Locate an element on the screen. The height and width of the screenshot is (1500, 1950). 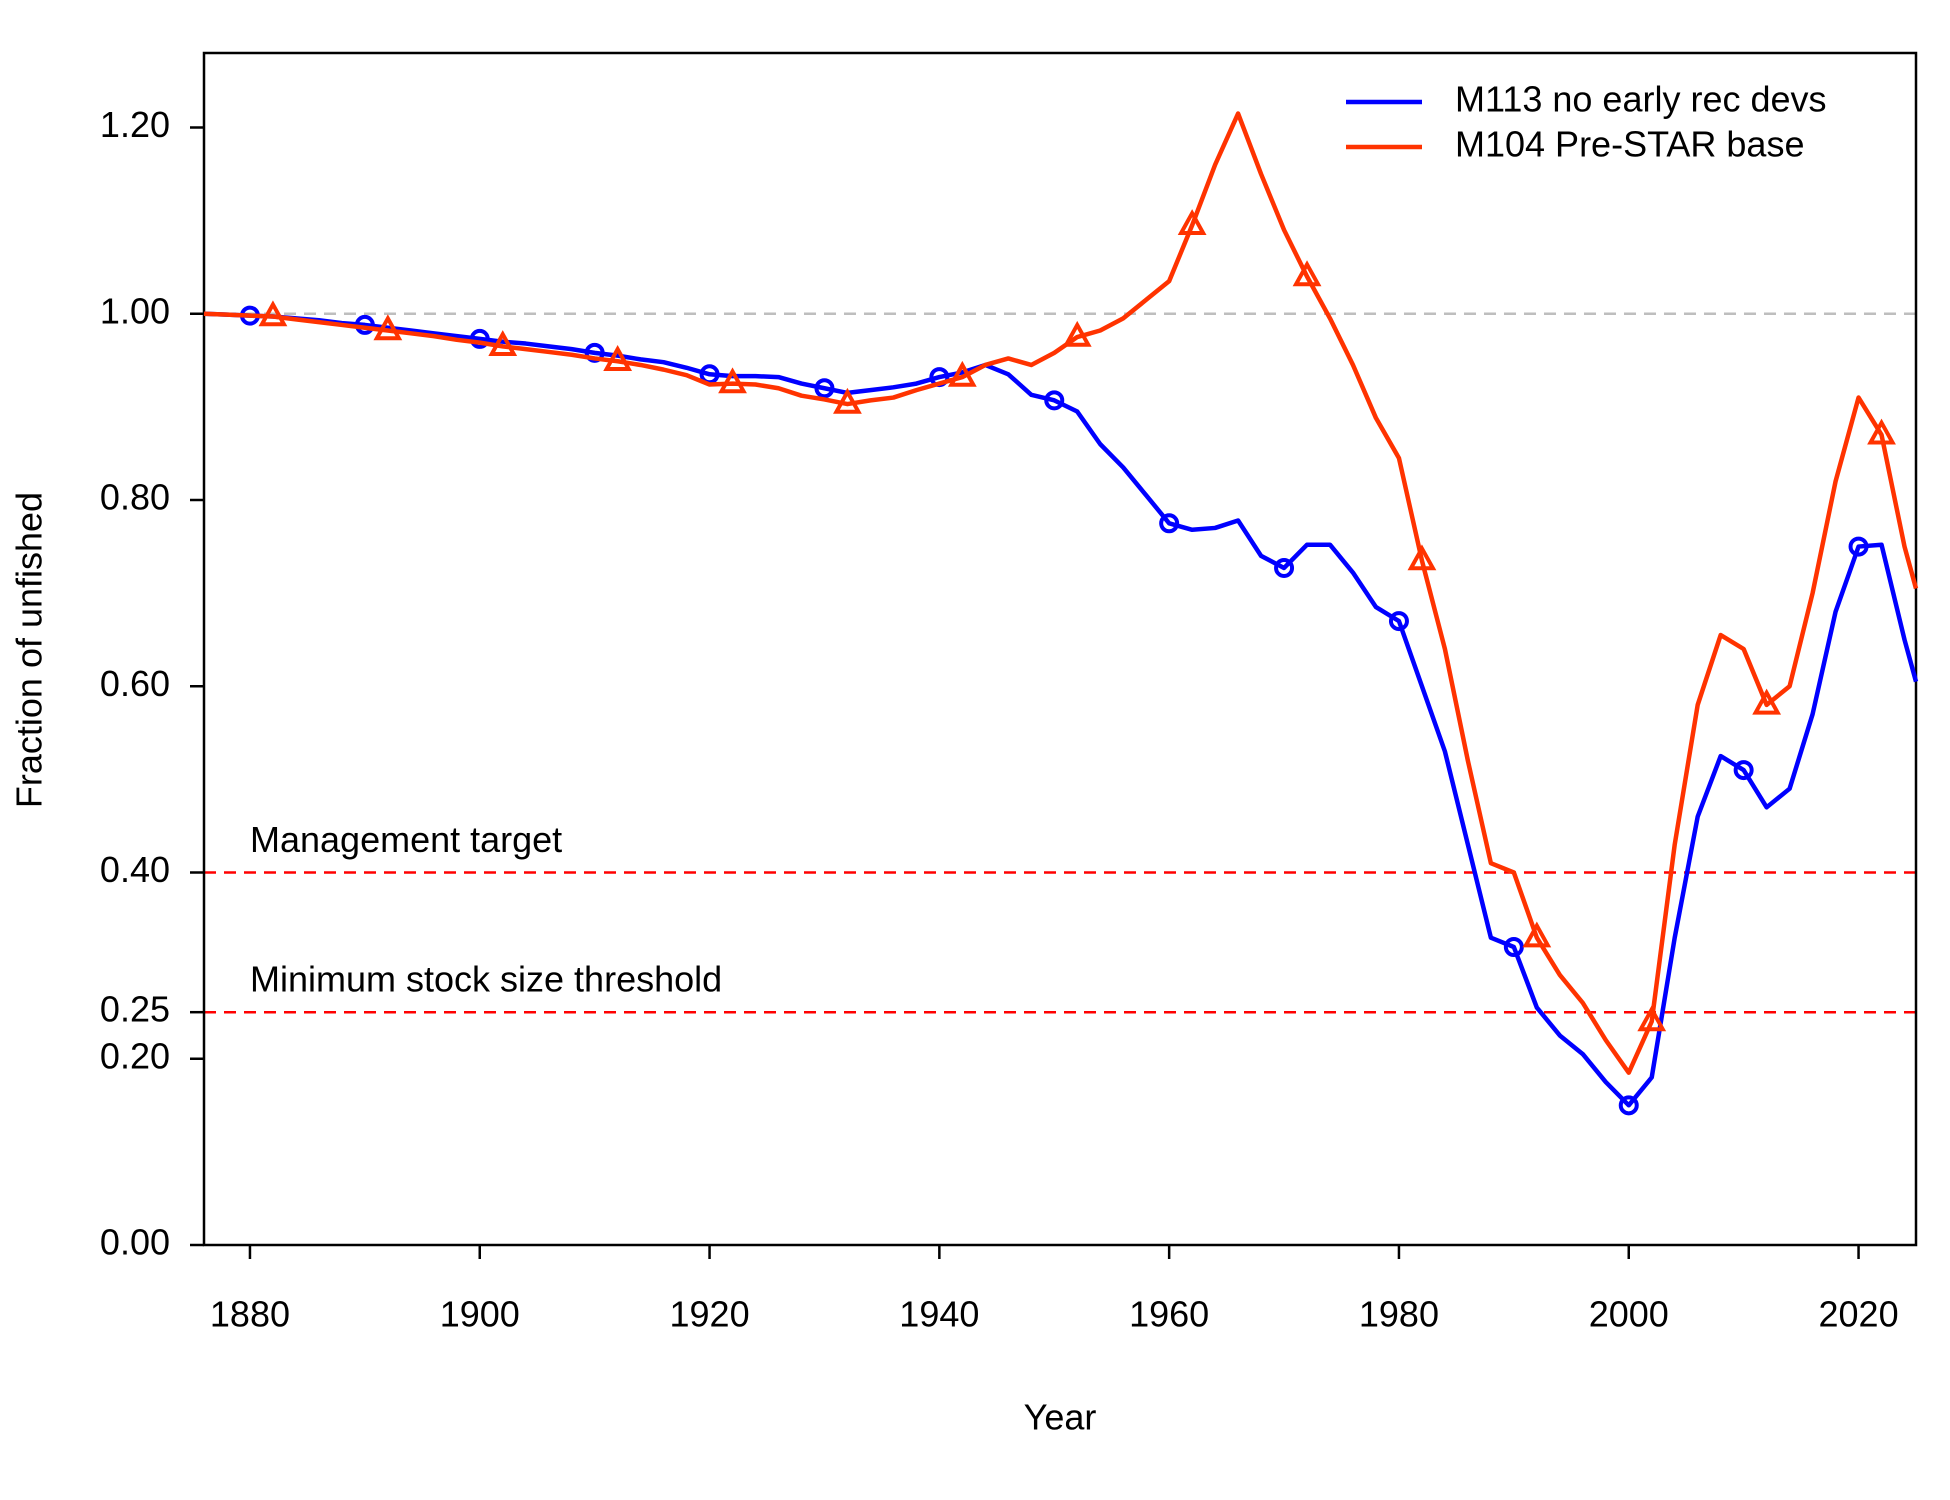
y-tick-label: 0.20 is located at coordinates (135, 1055).